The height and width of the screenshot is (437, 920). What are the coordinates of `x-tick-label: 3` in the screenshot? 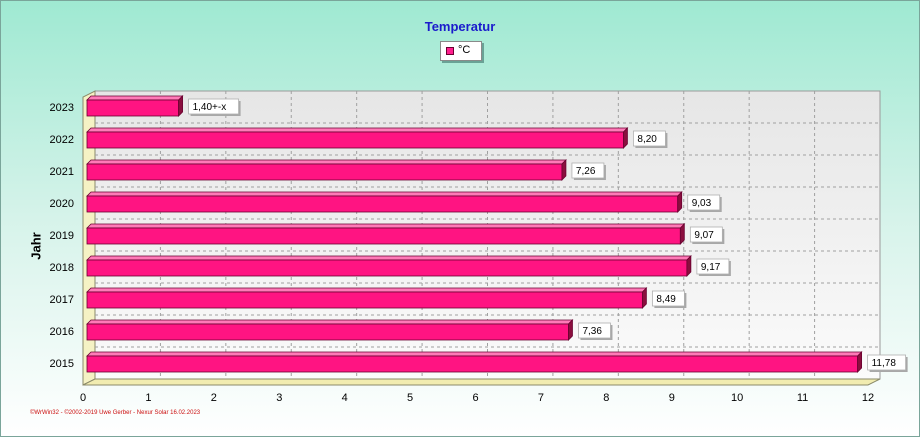 It's located at (279, 398).